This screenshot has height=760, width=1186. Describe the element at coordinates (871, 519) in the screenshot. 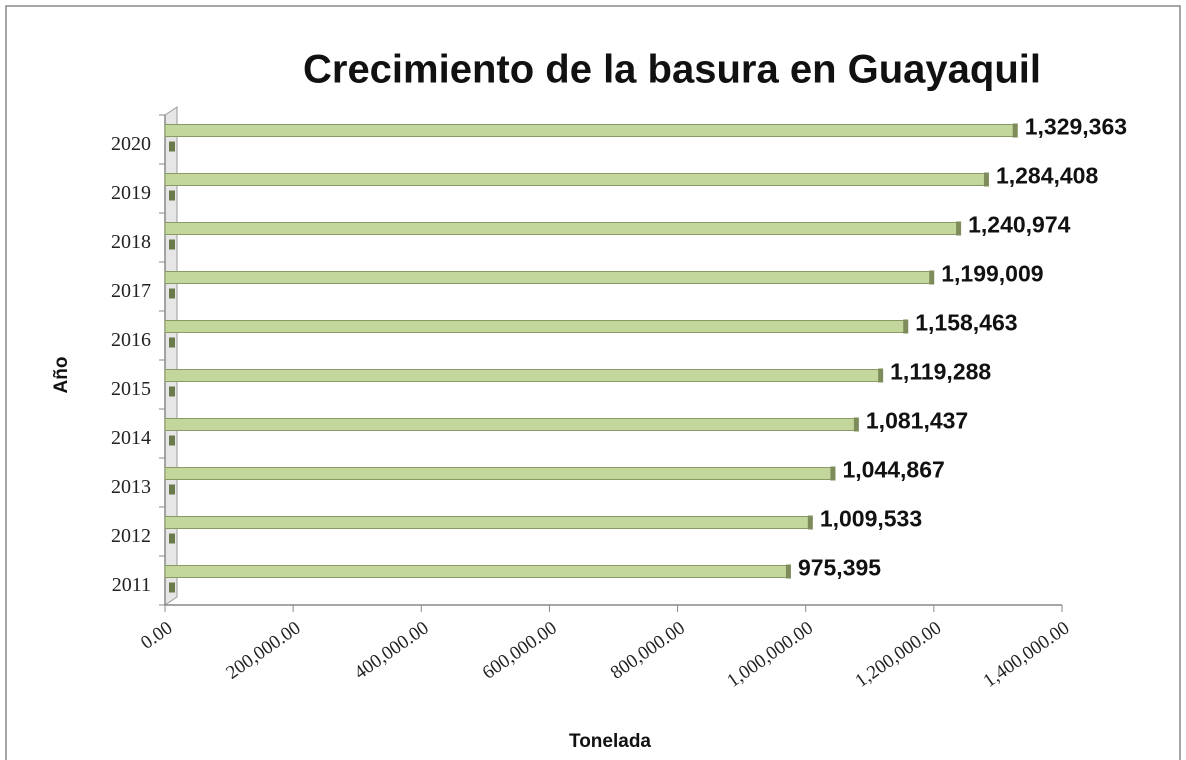

I see `value-label: 1,009,533` at that location.